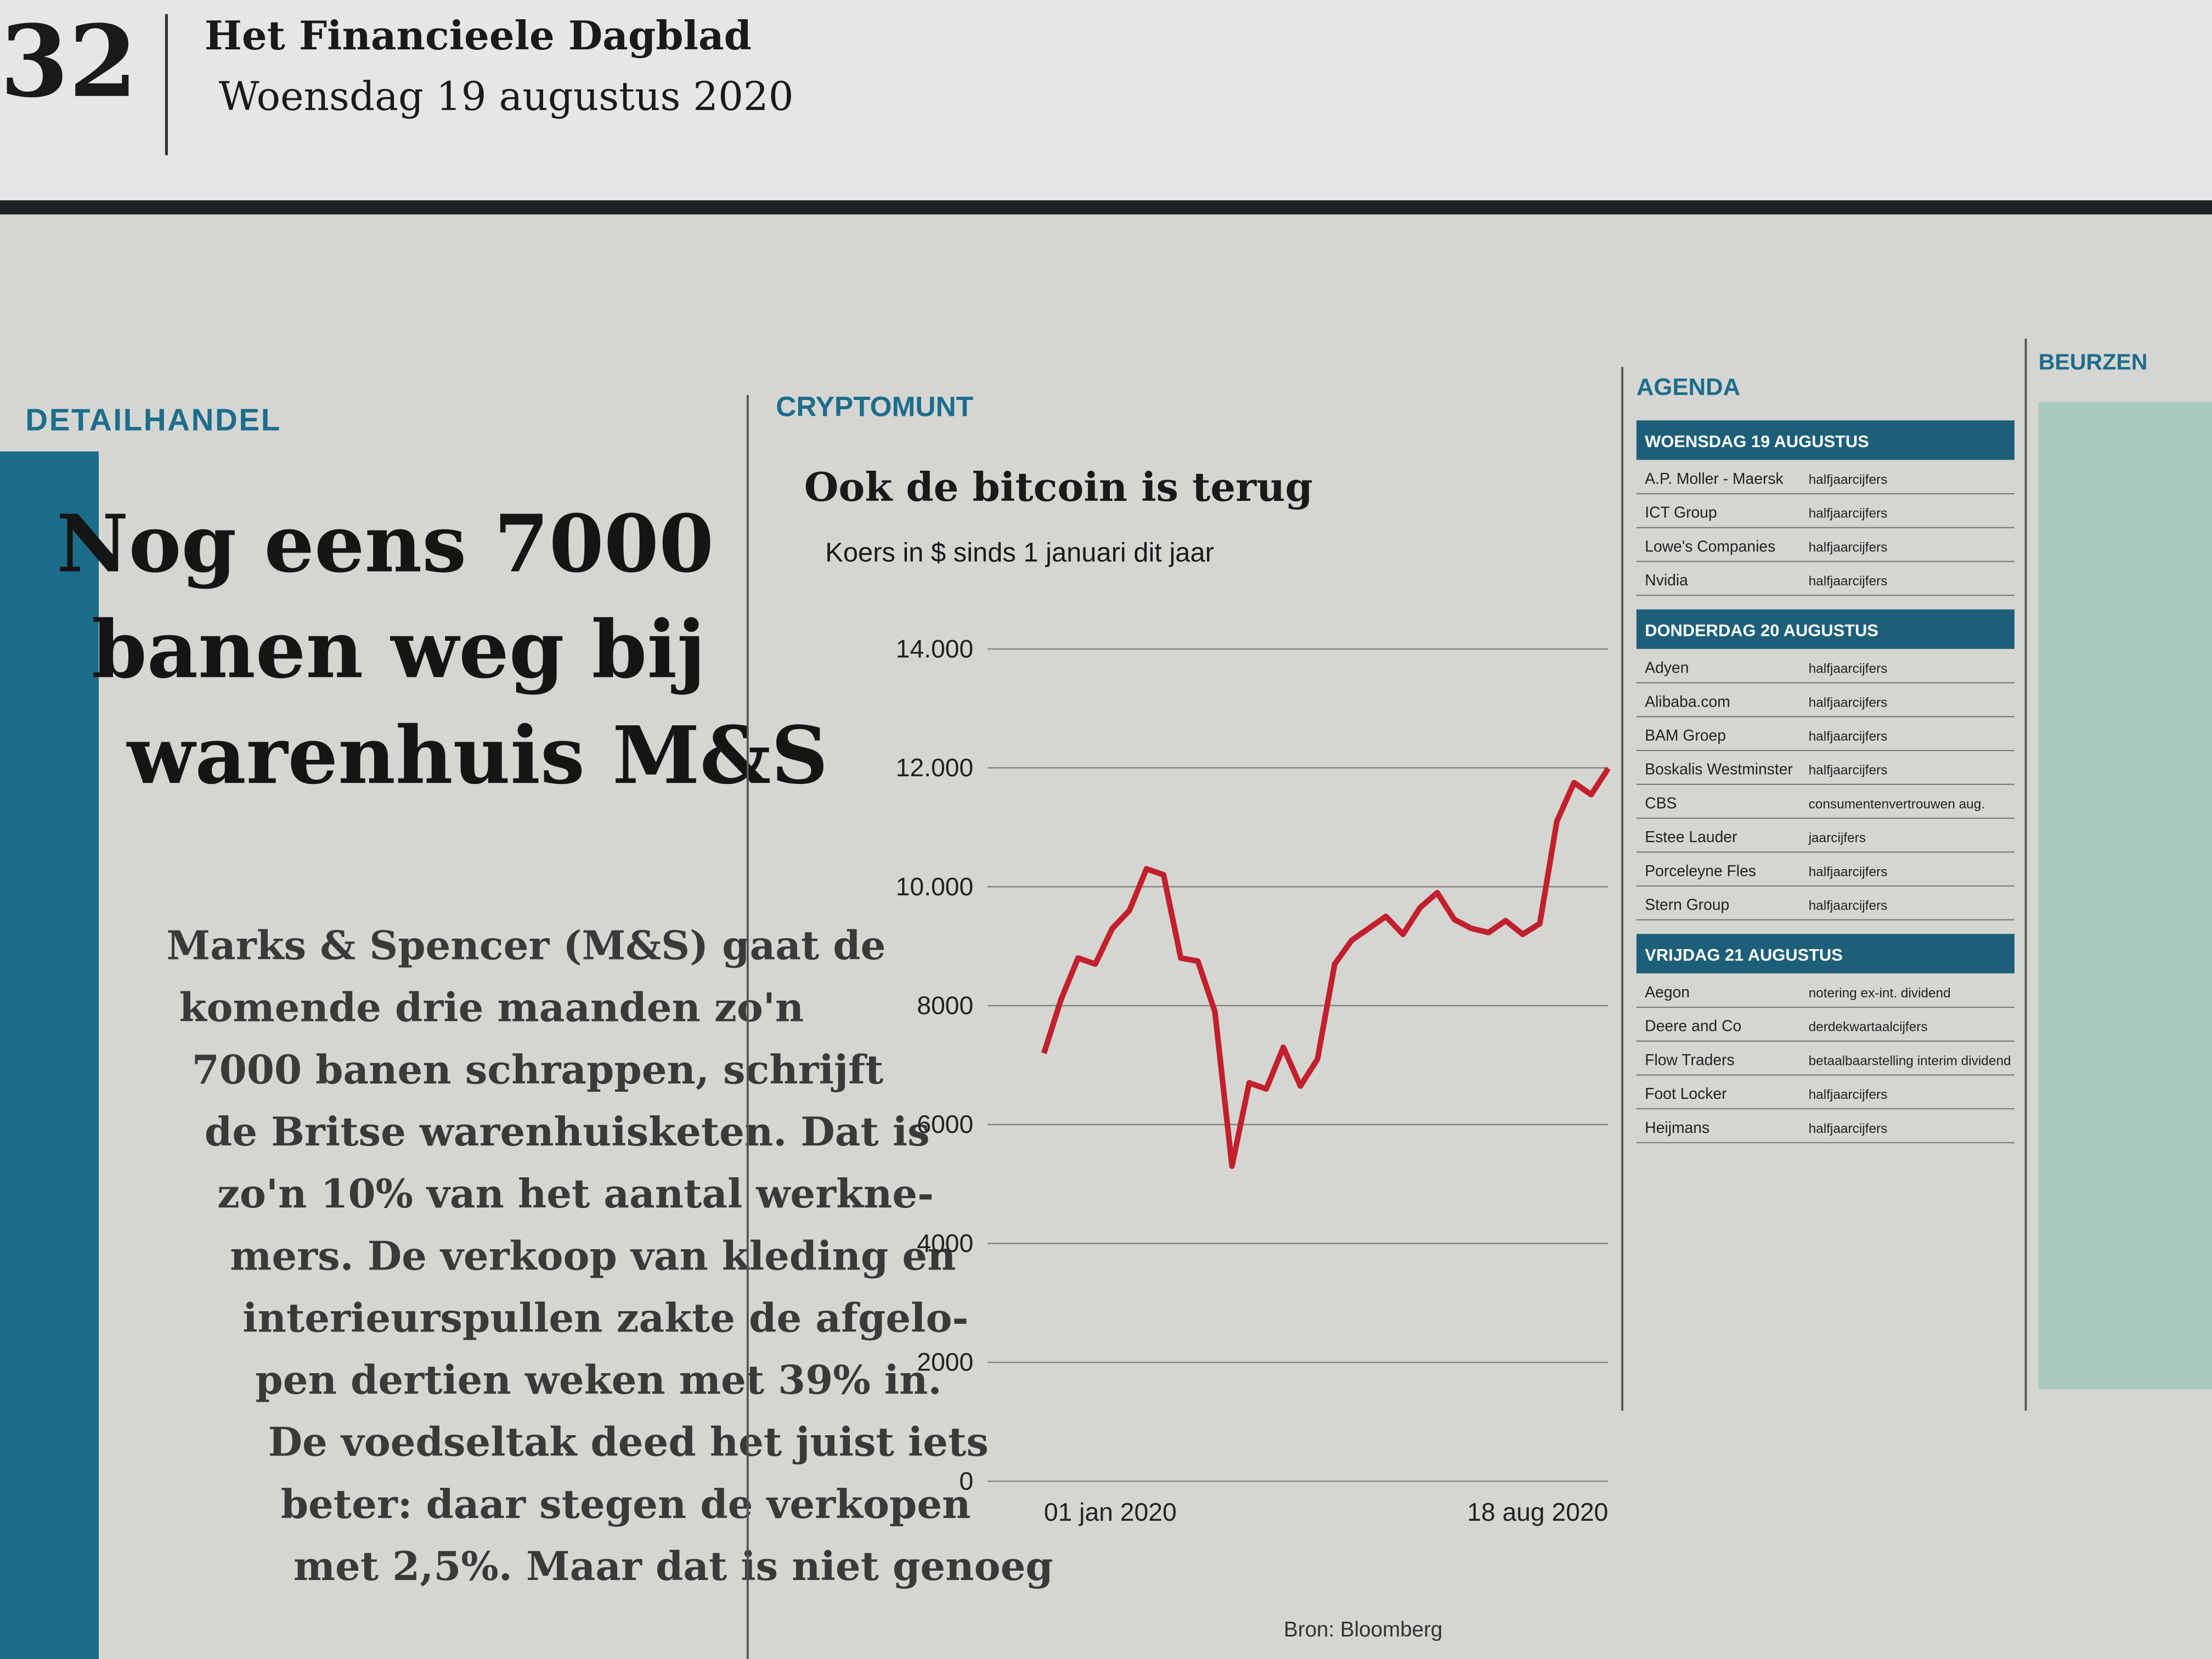 Image resolution: width=2212 pixels, height=1659 pixels. Describe the element at coordinates (1757, 442) in the screenshot. I see `agenda-day: WOENSDAG 19 AUGUSTUS` at that location.